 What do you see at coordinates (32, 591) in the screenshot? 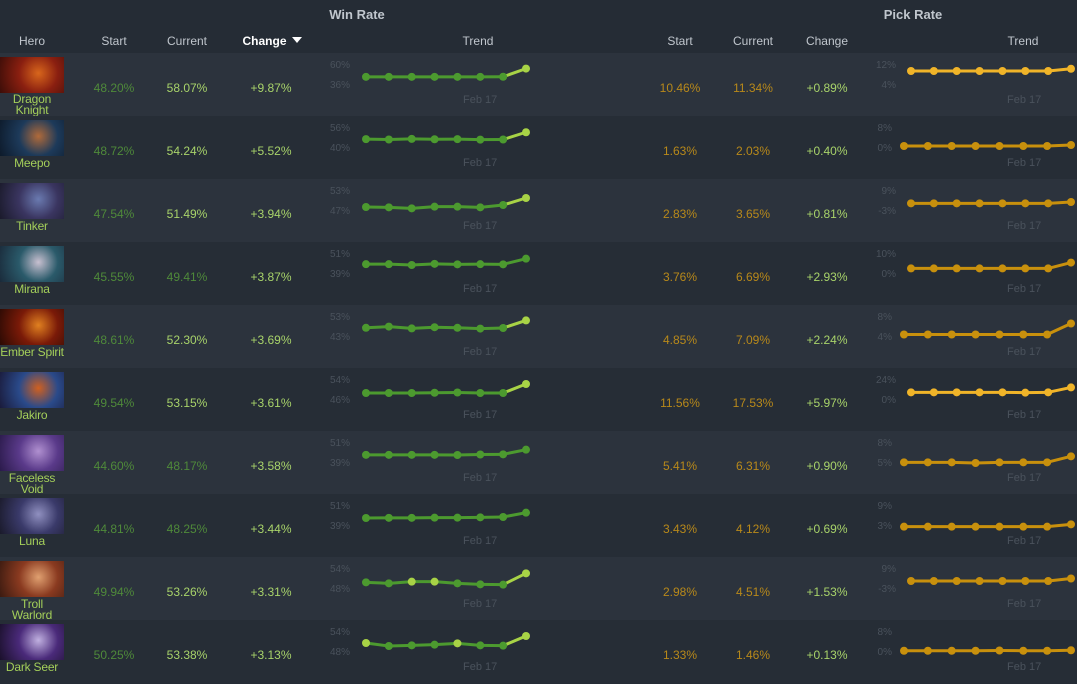
I see `hero-cell: Troll Warlord` at bounding box center [32, 591].